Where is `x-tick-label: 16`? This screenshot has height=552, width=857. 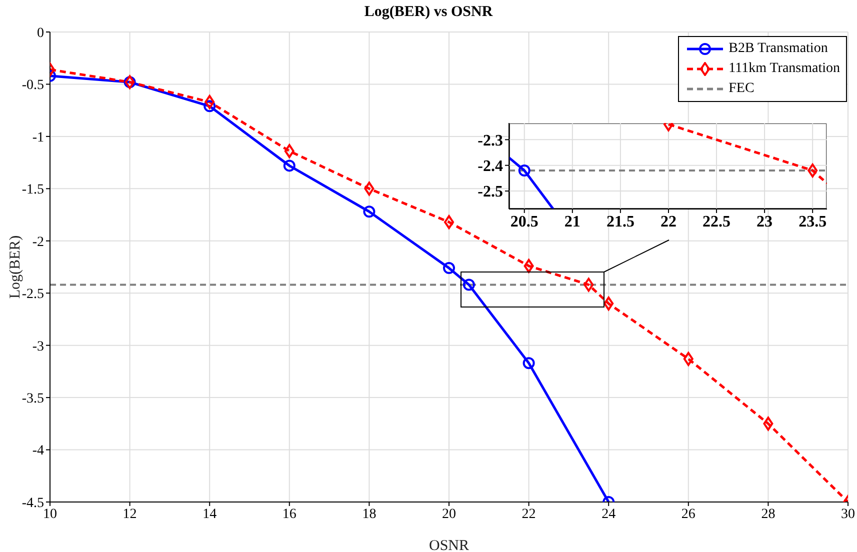
x-tick-label: 16 is located at coordinates (289, 514).